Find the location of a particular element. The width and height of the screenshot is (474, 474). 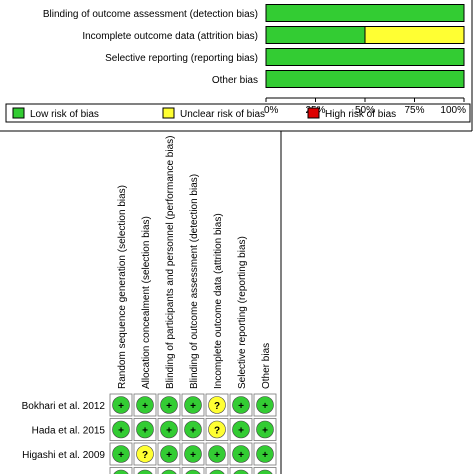

legend-label: High risk of bias is located at coordinates (360, 114).